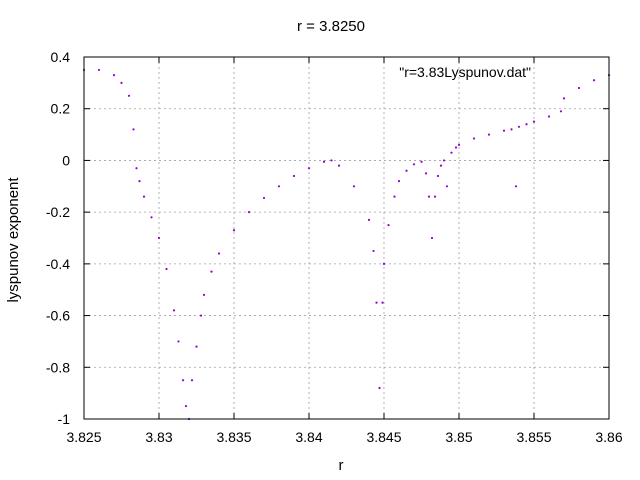 The height and width of the screenshot is (480, 640). I want to click on x-tick-label: 3.835, so click(233, 437).